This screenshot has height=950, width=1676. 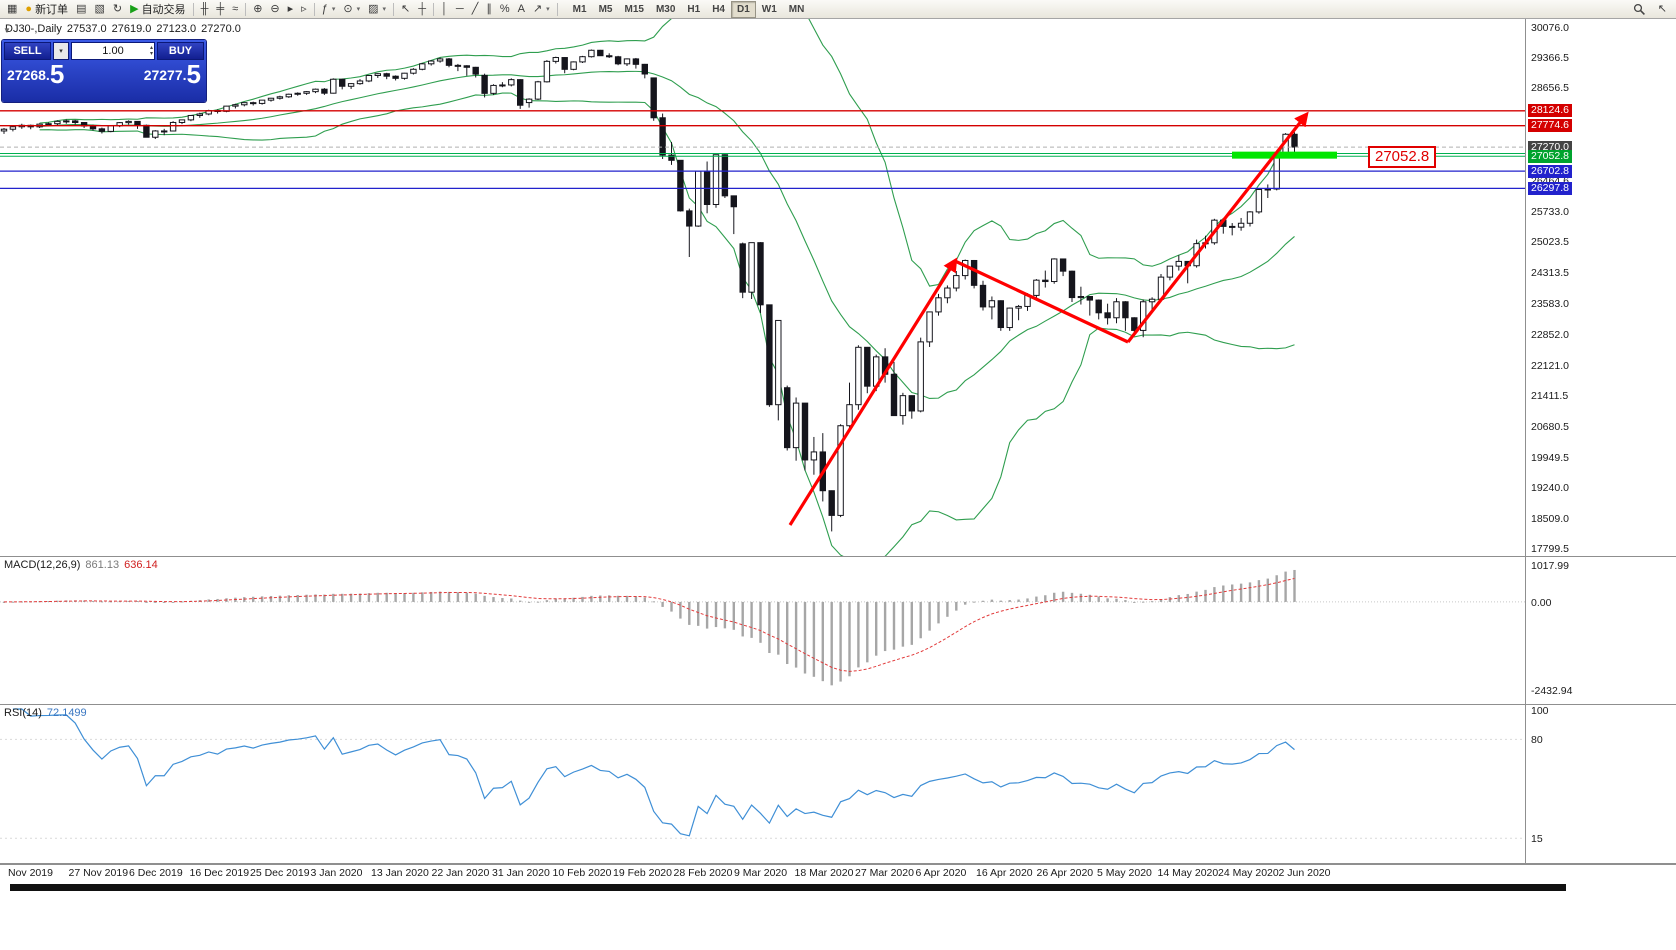 What do you see at coordinates (1552, 690) in the screenshot?
I see `macd-scale-label: -2432.94` at bounding box center [1552, 690].